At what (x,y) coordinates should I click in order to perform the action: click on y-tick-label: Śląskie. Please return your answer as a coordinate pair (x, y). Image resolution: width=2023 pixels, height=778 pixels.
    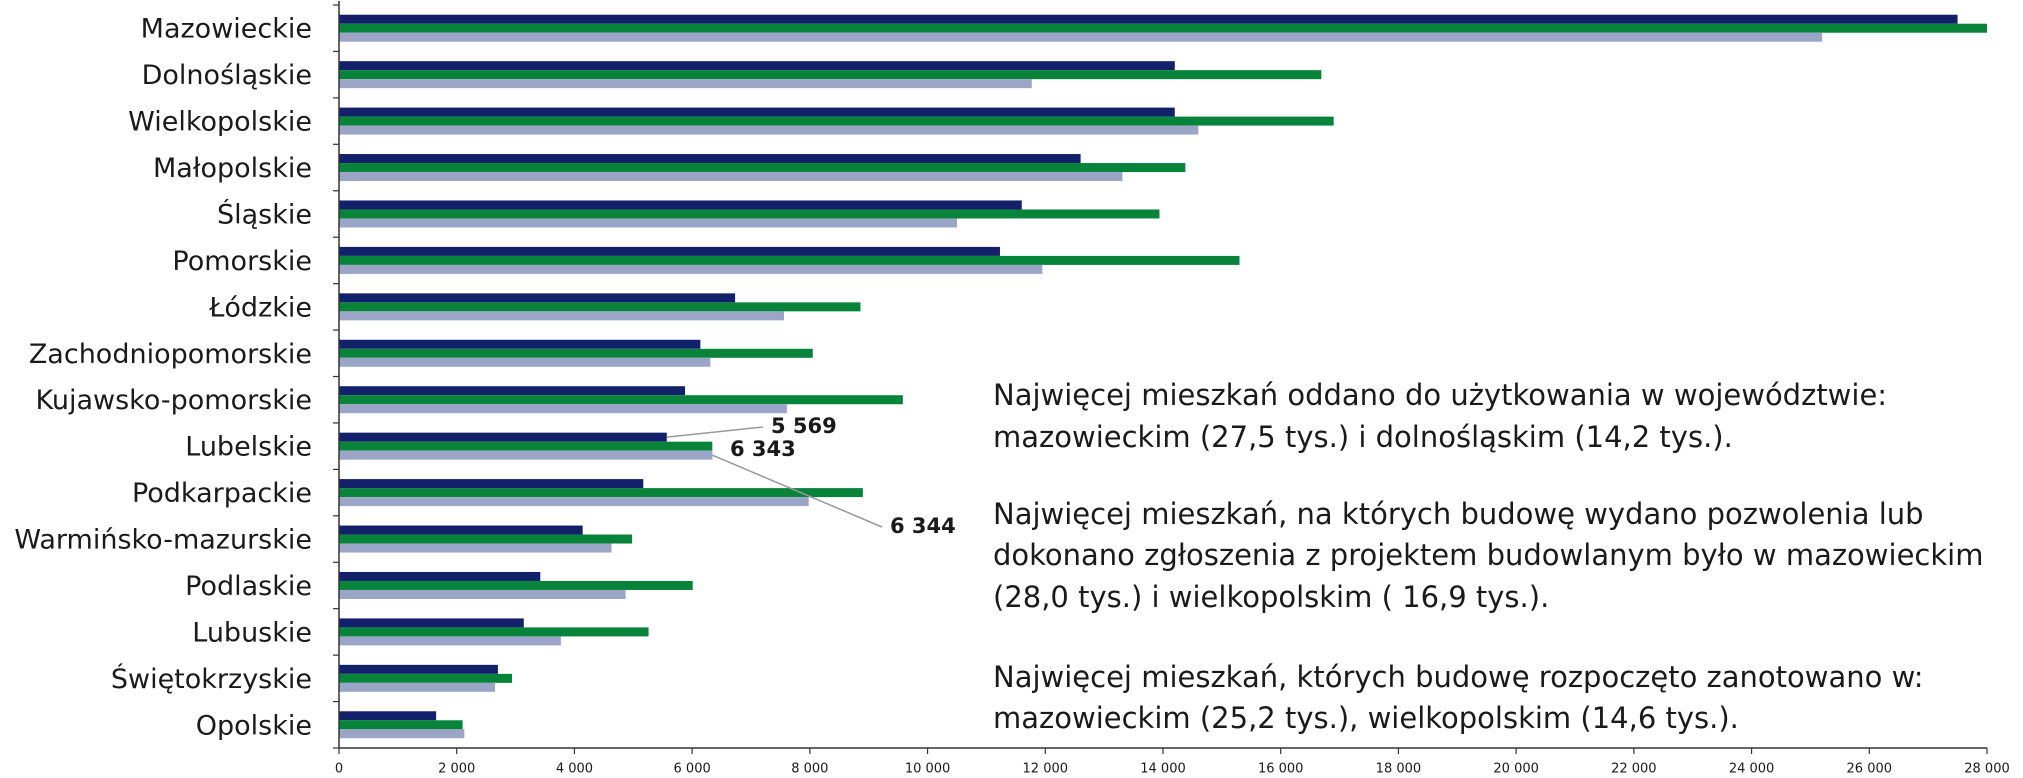
    Looking at the image, I should click on (264, 214).